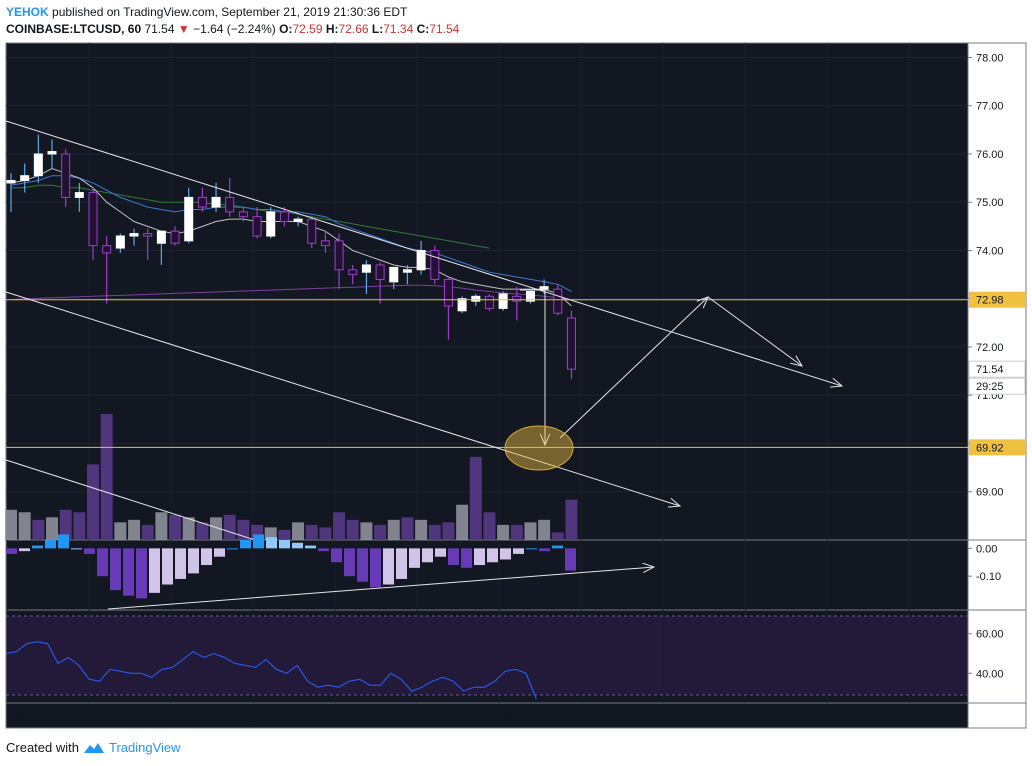  What do you see at coordinates (93, 747) in the screenshot?
I see `footer: Created with TradingView` at bounding box center [93, 747].